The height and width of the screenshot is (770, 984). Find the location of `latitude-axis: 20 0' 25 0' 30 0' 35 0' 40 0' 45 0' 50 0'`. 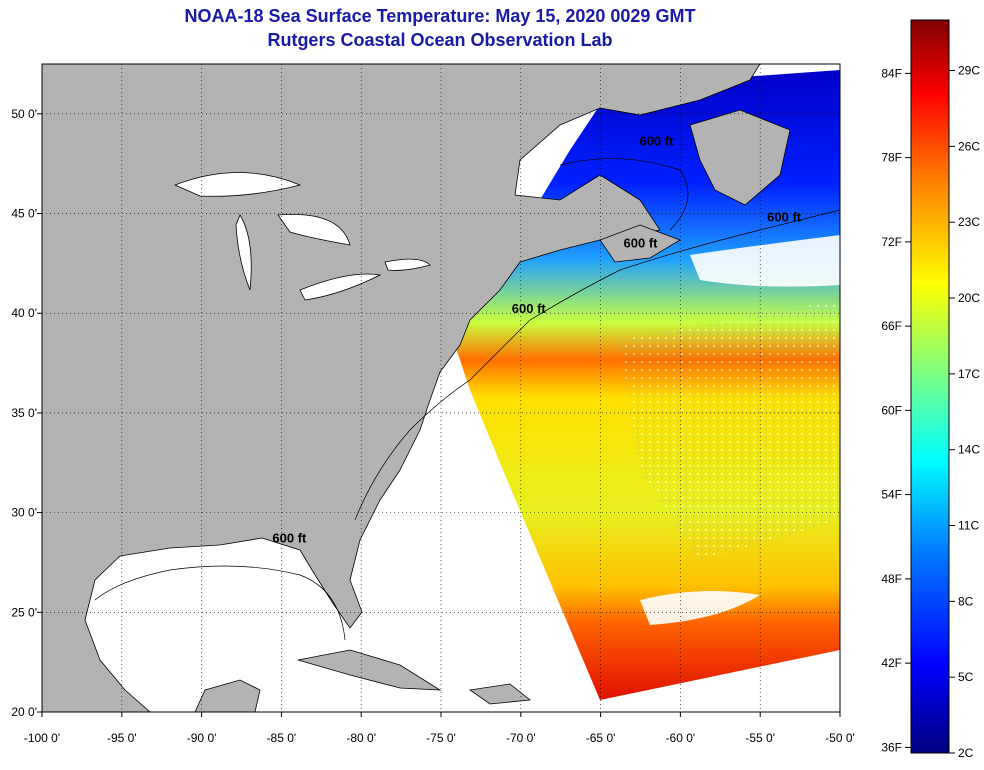

latitude-axis: 20 0' 25 0' 30 0' 35 0' 40 0' 45 0' 50 0' is located at coordinates (26, 413).